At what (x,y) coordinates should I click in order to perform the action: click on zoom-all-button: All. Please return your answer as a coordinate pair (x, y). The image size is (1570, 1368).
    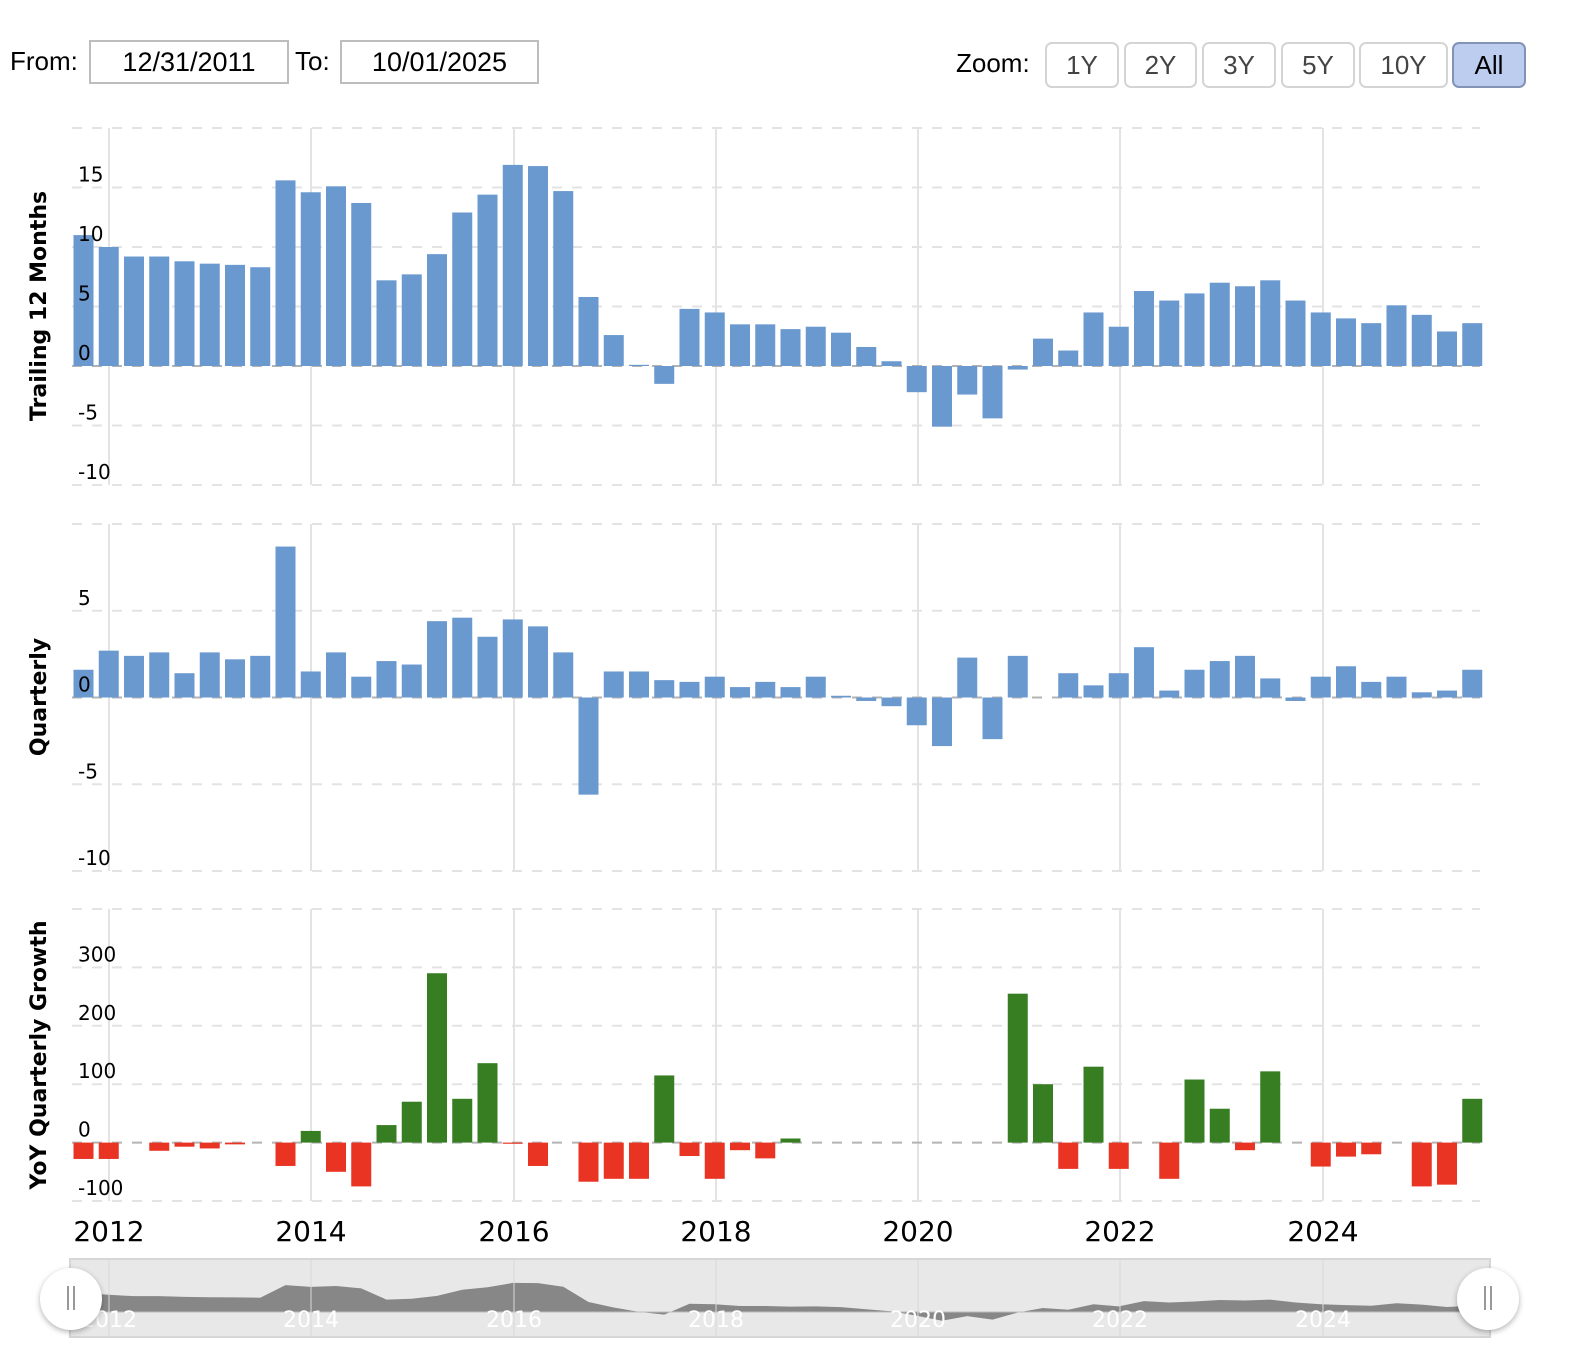
    Looking at the image, I should click on (1489, 65).